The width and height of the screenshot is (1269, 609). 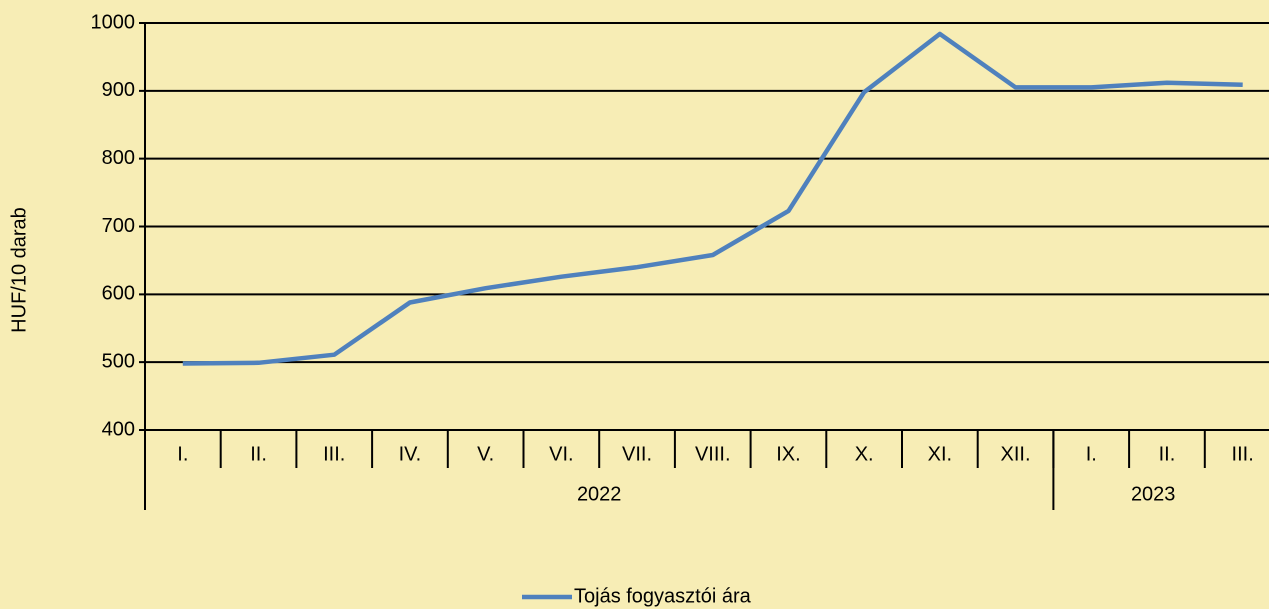 What do you see at coordinates (118, 226) in the screenshot?
I see `y-tick-label: 700` at bounding box center [118, 226].